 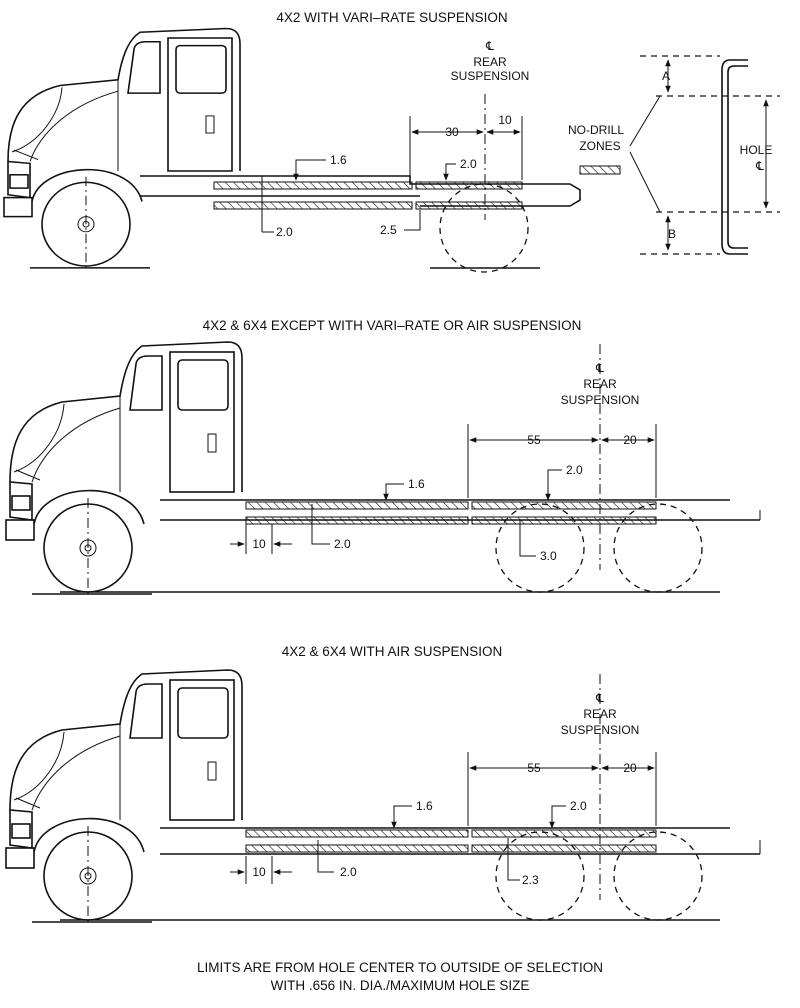 What do you see at coordinates (391, 17) in the screenshot?
I see `diagram-title: 4X2 WITH VARI–RATE SUSPENSION` at bounding box center [391, 17].